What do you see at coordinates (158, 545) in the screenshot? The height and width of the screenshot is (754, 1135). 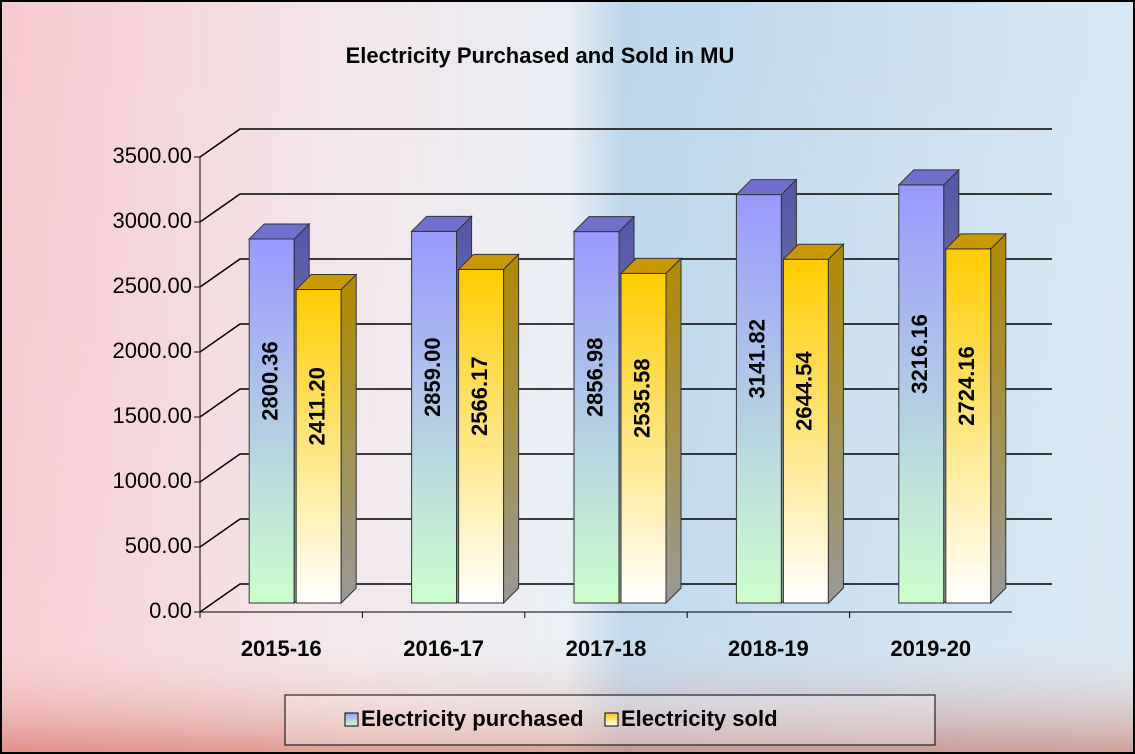 I see `y-tick-label: 500.00` at bounding box center [158, 545].